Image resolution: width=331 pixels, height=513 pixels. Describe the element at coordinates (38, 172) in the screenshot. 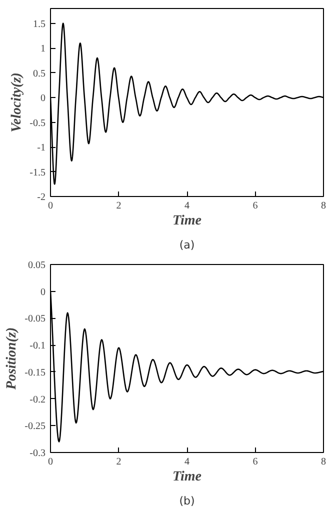

I see `y-tick-label: -1.5` at that location.